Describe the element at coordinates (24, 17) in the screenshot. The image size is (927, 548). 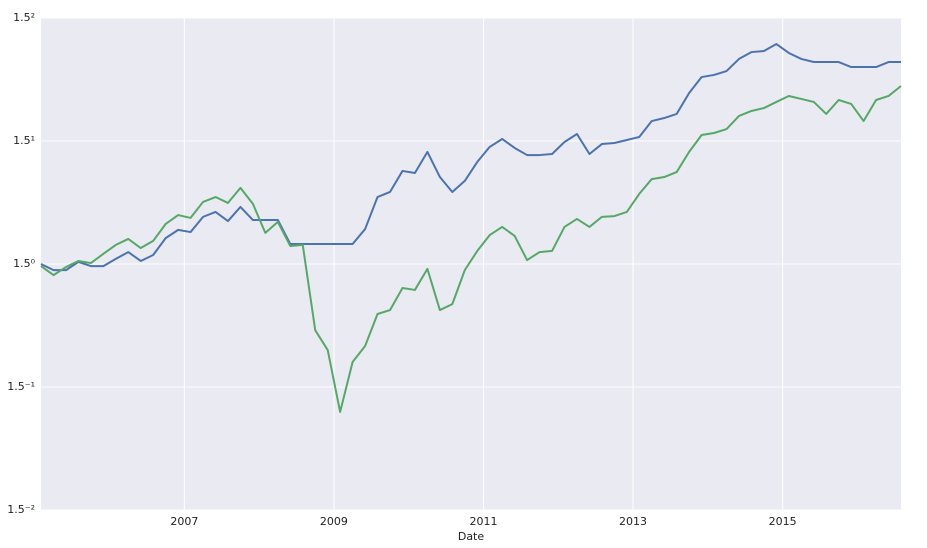
I see `y-tick-label: 1.5²` at that location.